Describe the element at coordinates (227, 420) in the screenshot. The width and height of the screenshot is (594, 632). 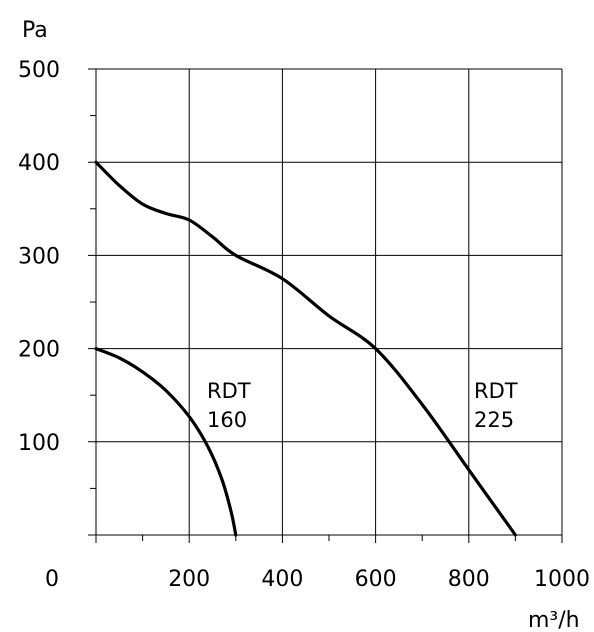
I see `series-label: 160` at that location.